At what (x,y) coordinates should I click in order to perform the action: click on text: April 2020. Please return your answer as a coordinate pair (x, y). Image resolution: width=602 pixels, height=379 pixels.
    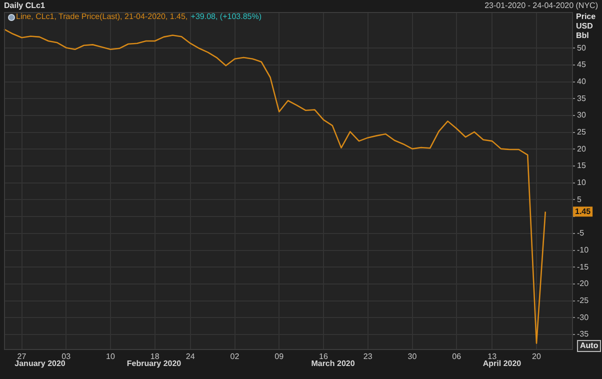
    Looking at the image, I should click on (502, 363).